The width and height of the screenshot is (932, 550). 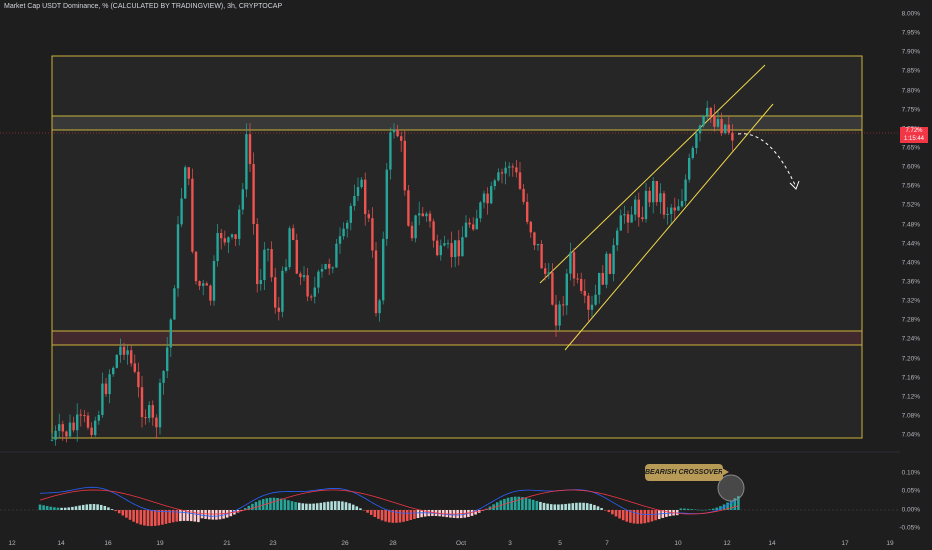 What do you see at coordinates (910, 263) in the screenshot?
I see `price-tick-label: 7.40%` at bounding box center [910, 263].